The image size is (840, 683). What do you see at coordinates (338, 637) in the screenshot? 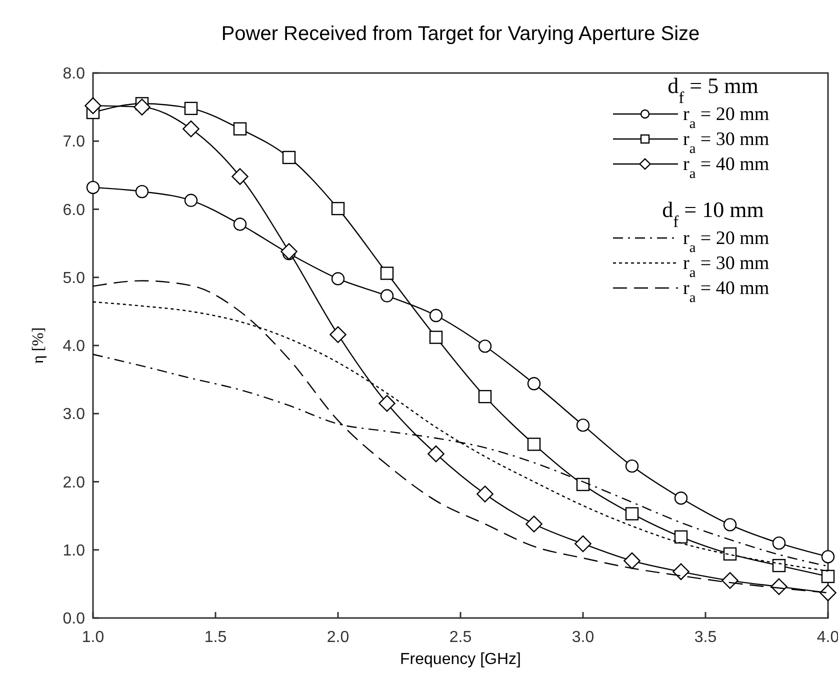
I see `x-tick-label: 2.0` at bounding box center [338, 637].